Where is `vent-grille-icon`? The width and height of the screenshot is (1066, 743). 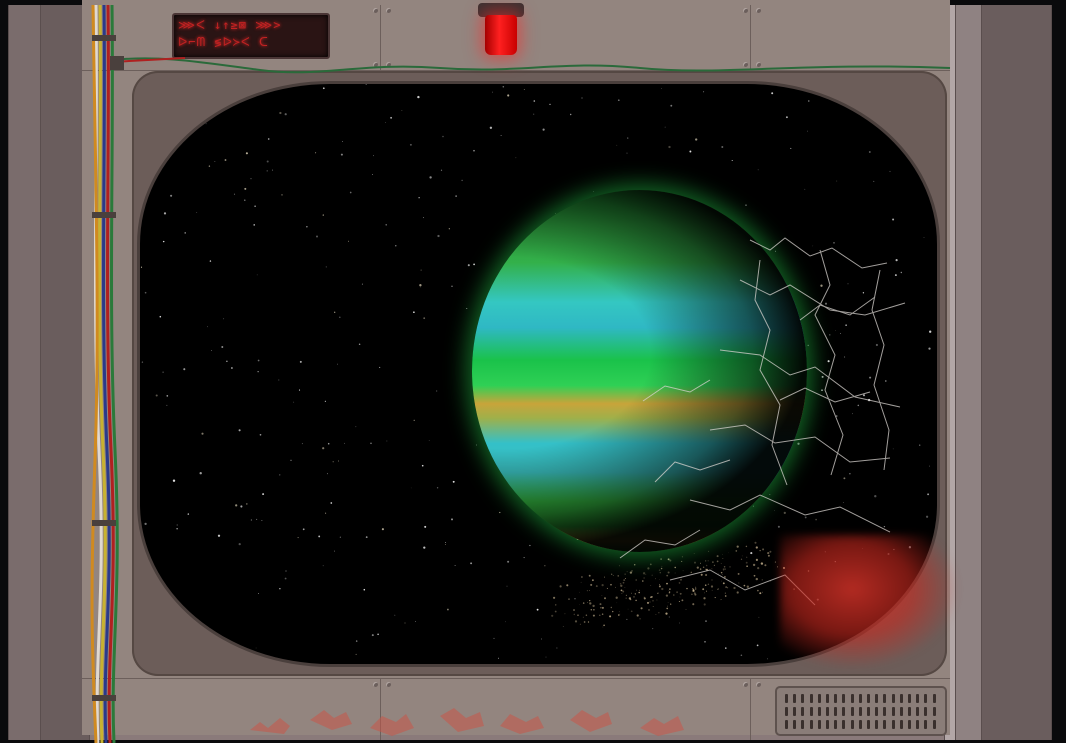 vent-grille-icon is located at coordinates (861, 711).